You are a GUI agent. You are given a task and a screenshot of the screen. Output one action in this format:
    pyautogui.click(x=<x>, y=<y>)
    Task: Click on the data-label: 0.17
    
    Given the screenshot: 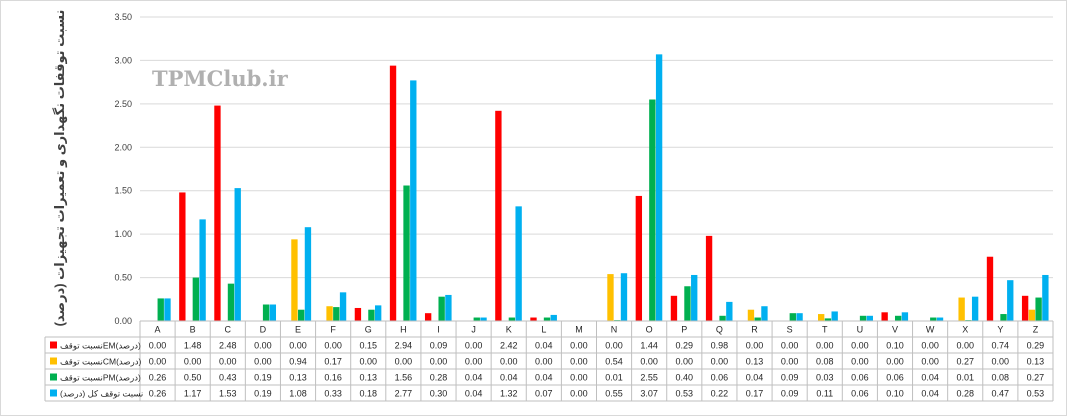 What is the action you would take?
    pyautogui.click(x=755, y=394)
    